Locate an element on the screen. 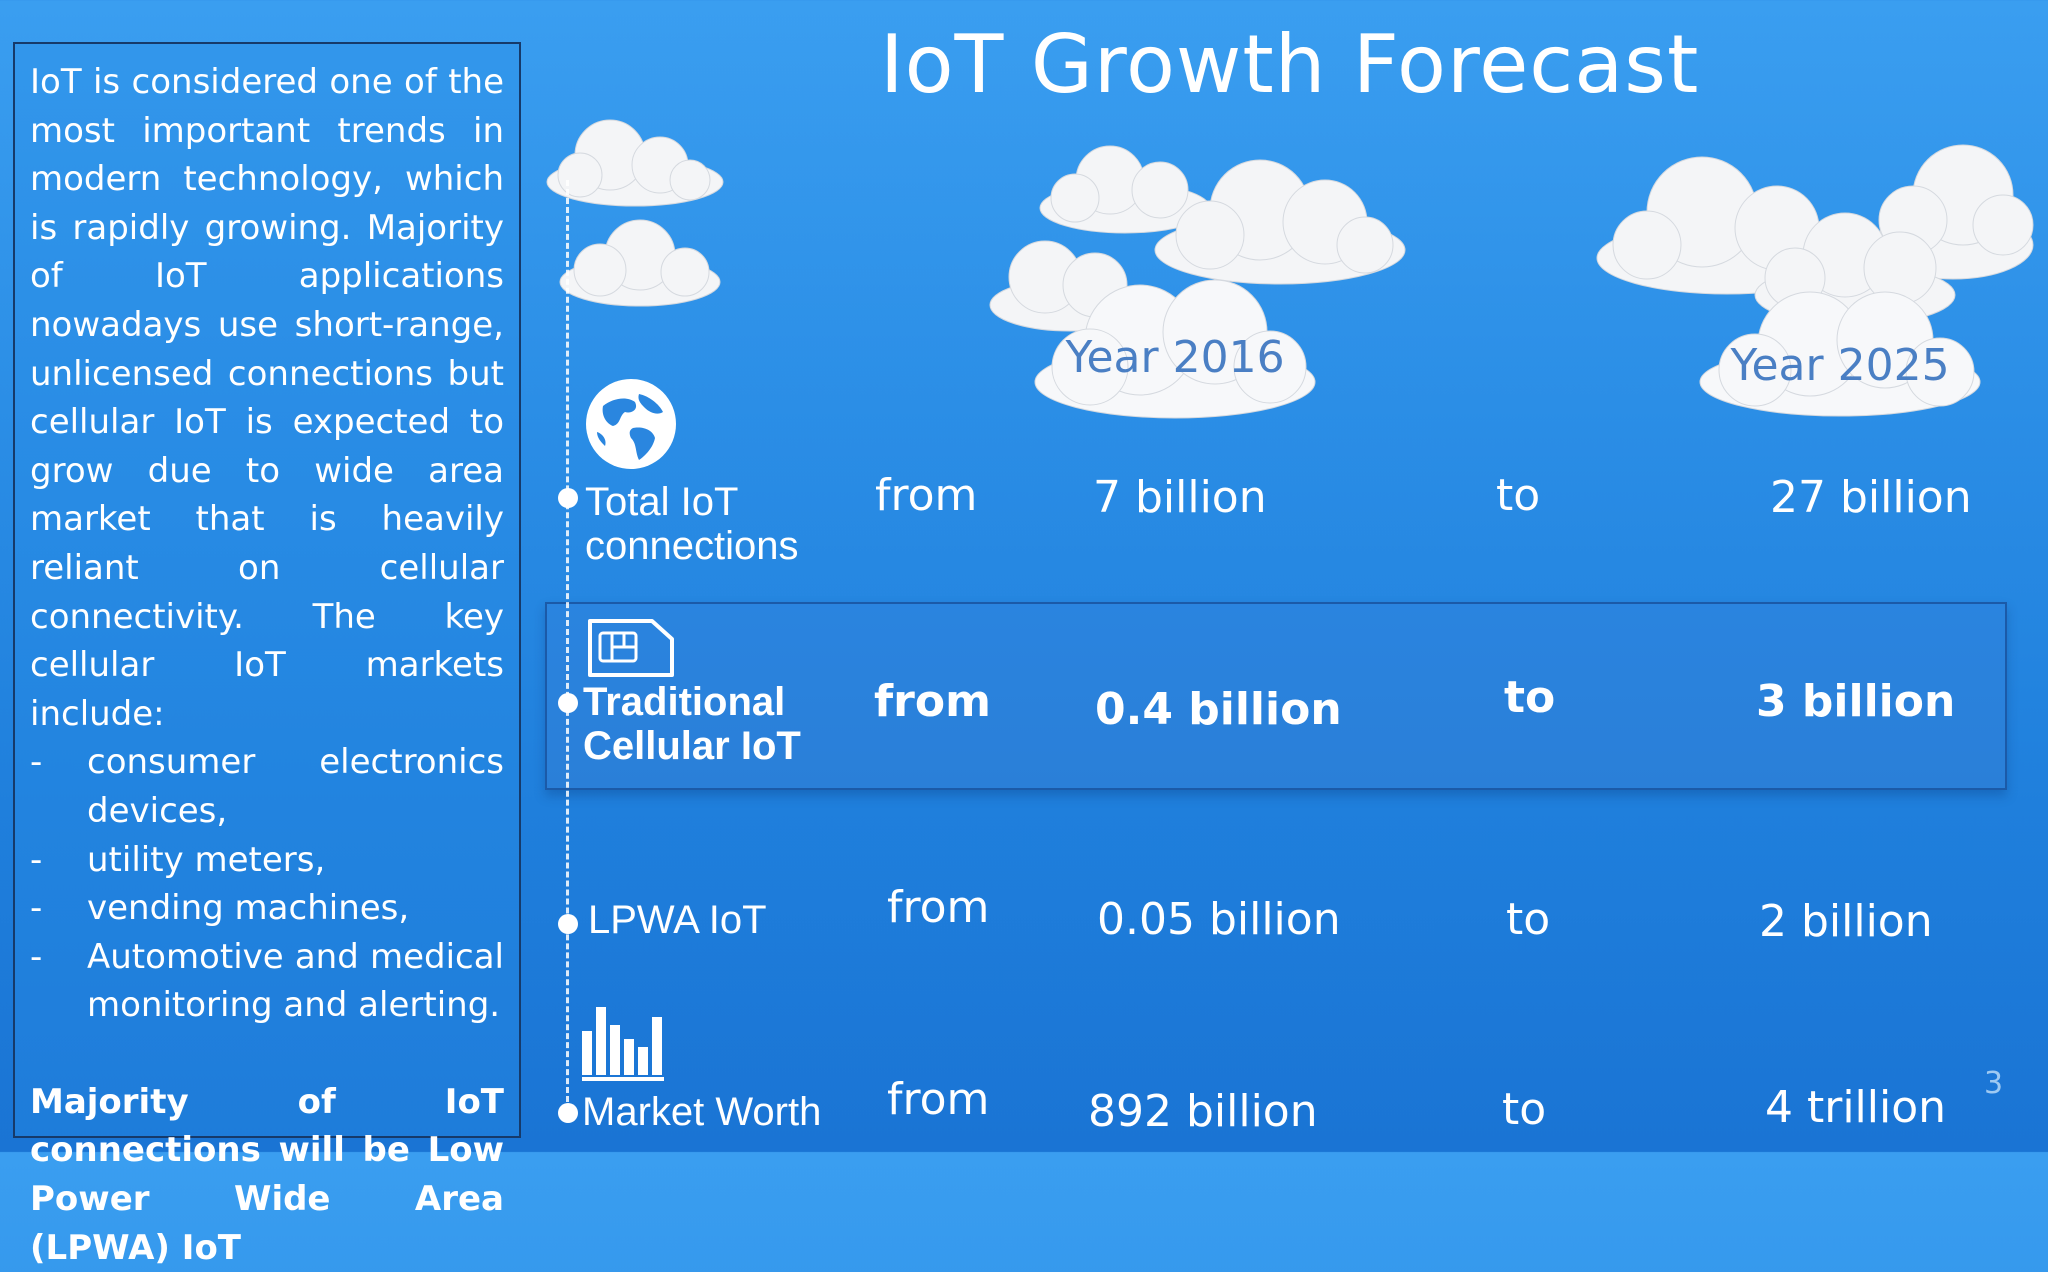 The height and width of the screenshot is (1272, 2048). start-value: 892 billion is located at coordinates (1203, 1111).